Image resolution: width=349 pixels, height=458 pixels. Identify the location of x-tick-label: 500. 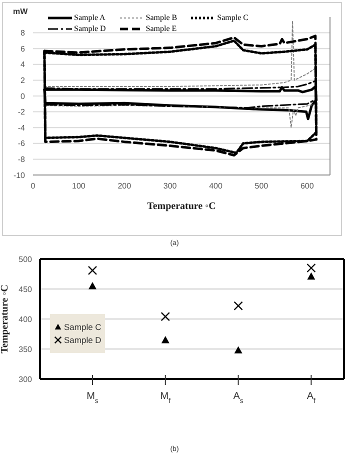
(261, 186).